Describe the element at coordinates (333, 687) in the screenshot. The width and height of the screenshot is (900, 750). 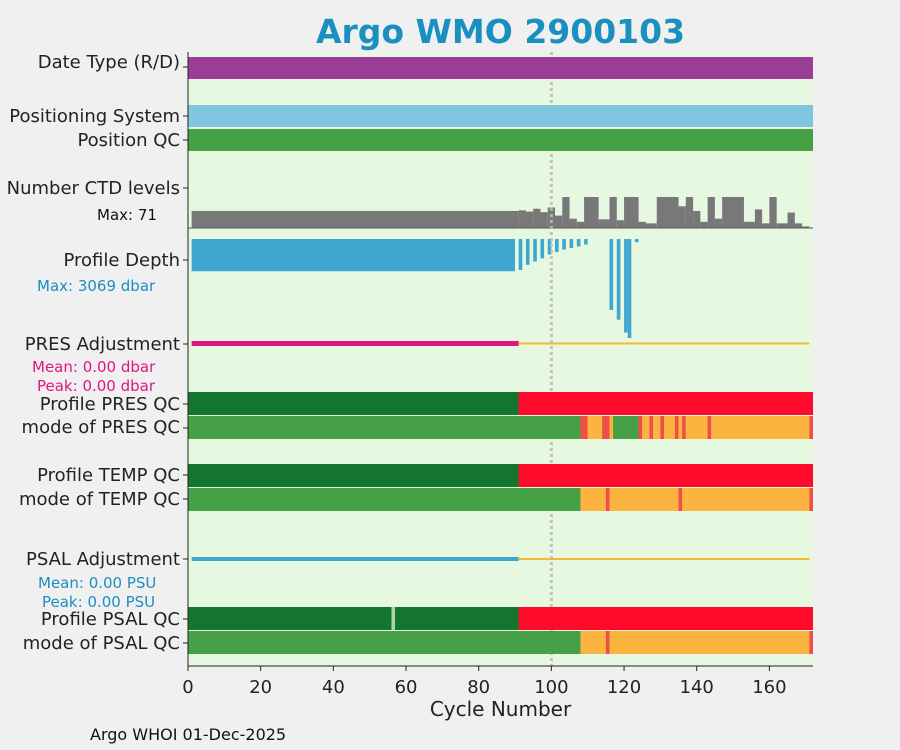
I see `x-tick-label: 40` at that location.